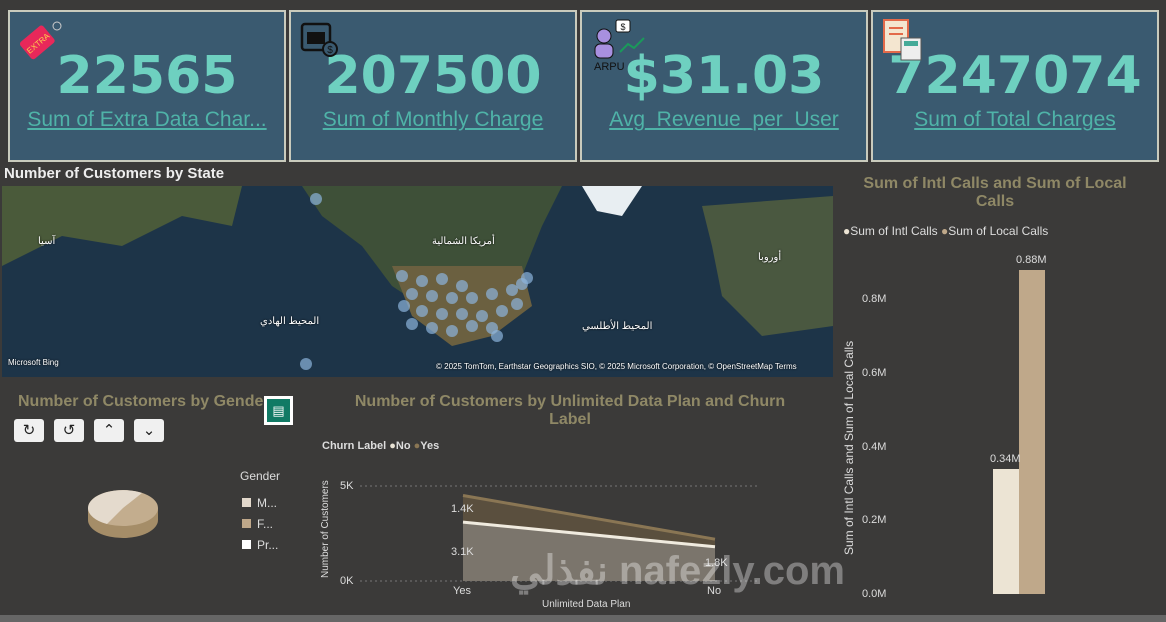 The image size is (1166, 622). Describe the element at coordinates (714, 591) in the screenshot. I see `x-tick: No` at that location.